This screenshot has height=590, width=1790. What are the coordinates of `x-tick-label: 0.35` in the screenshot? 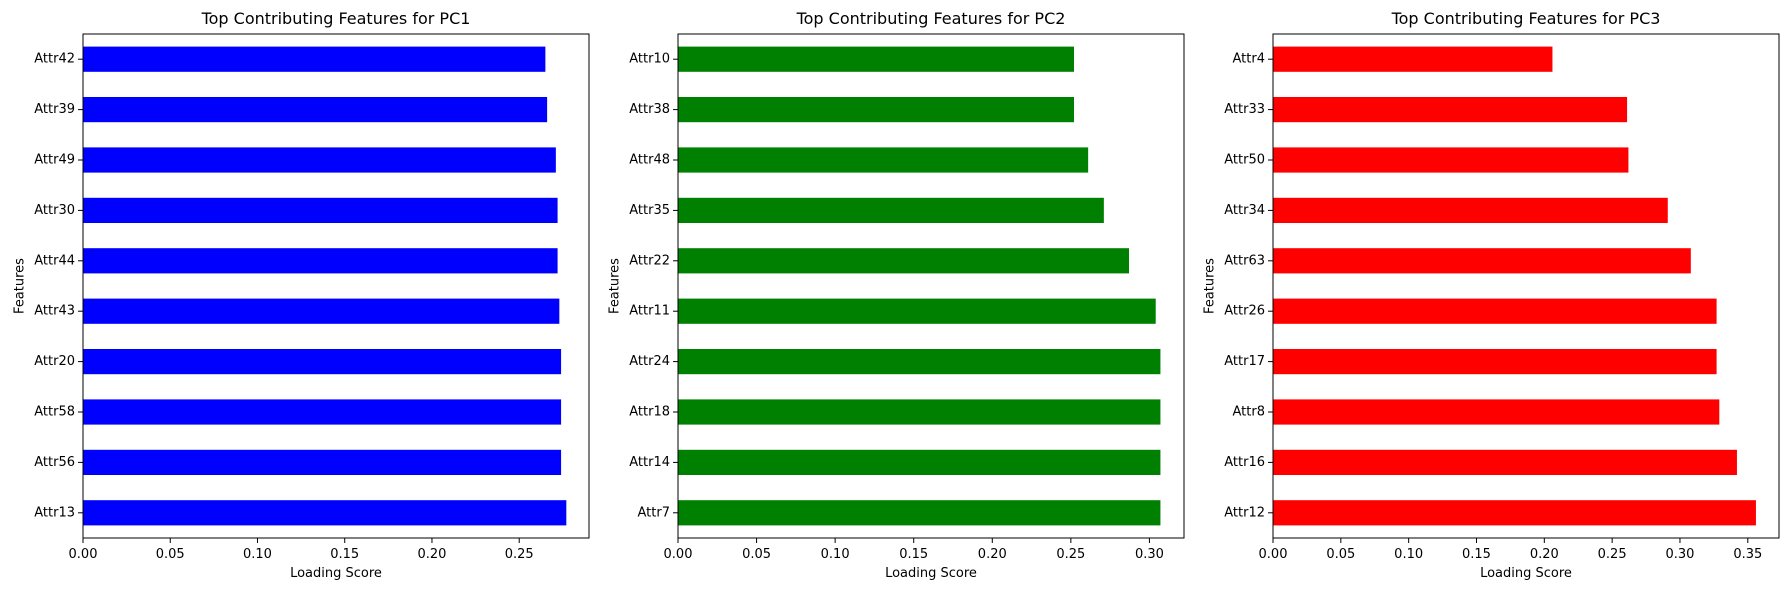 It's located at (1747, 554).